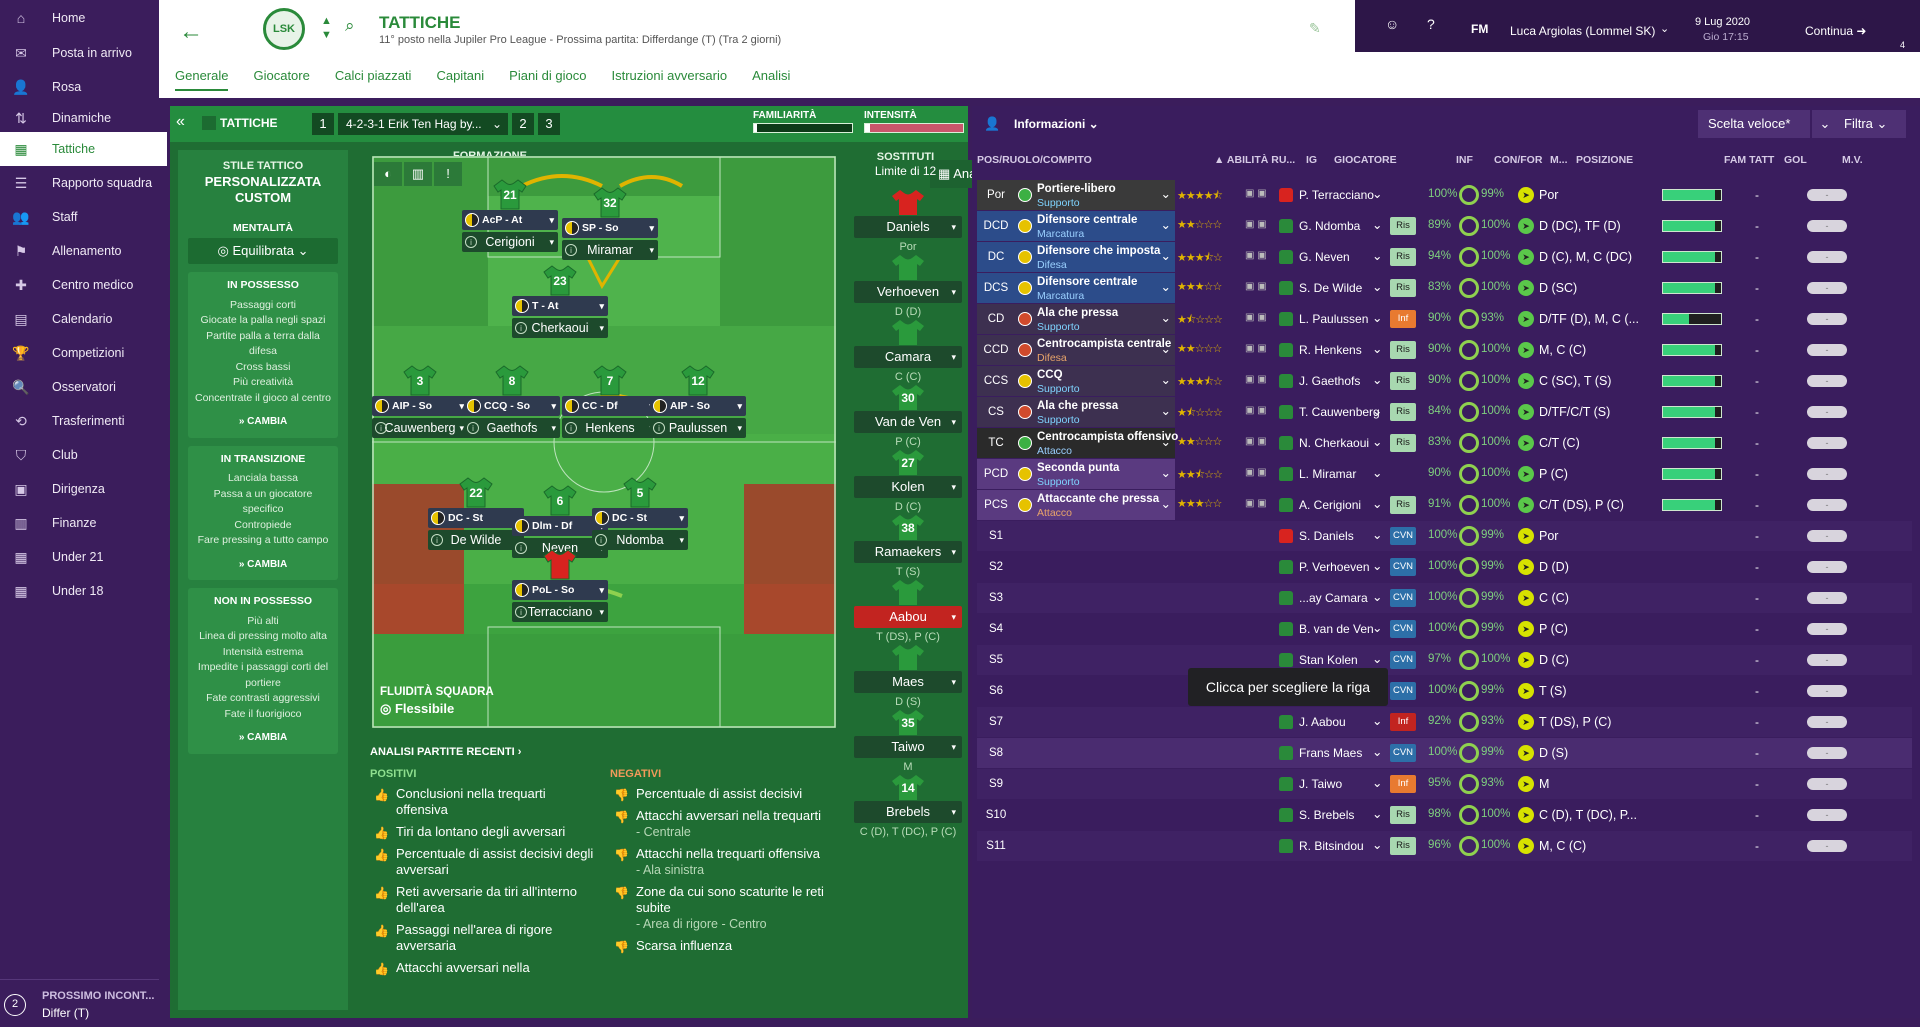 This screenshot has height=1027, width=1920. I want to click on role-select: Ala che pressa Supporto ⌄, so click(1095, 319).